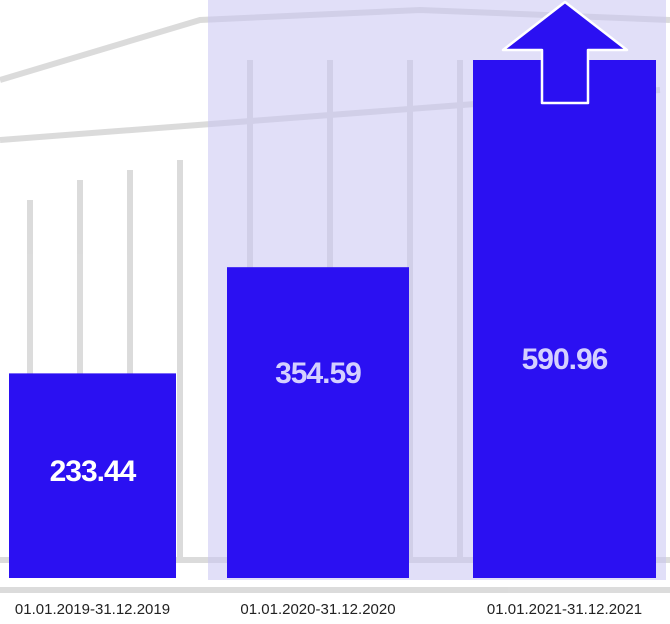 This screenshot has height=624, width=670. What do you see at coordinates (565, 52) in the screenshot?
I see `up-arrow` at bounding box center [565, 52].